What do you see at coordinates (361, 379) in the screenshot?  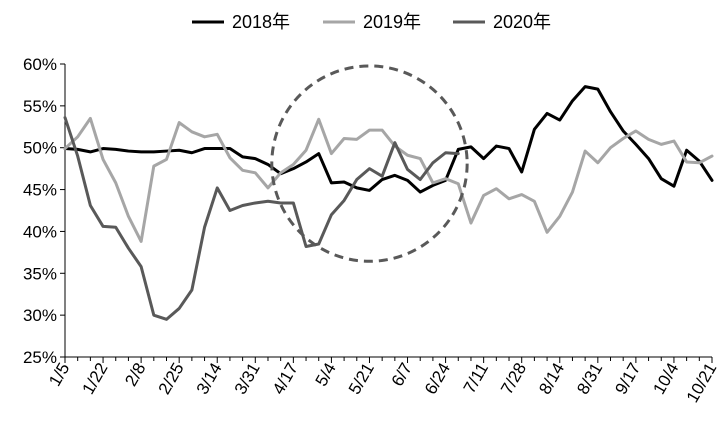 I see `x-tick-label: 5/21` at bounding box center [361, 379].